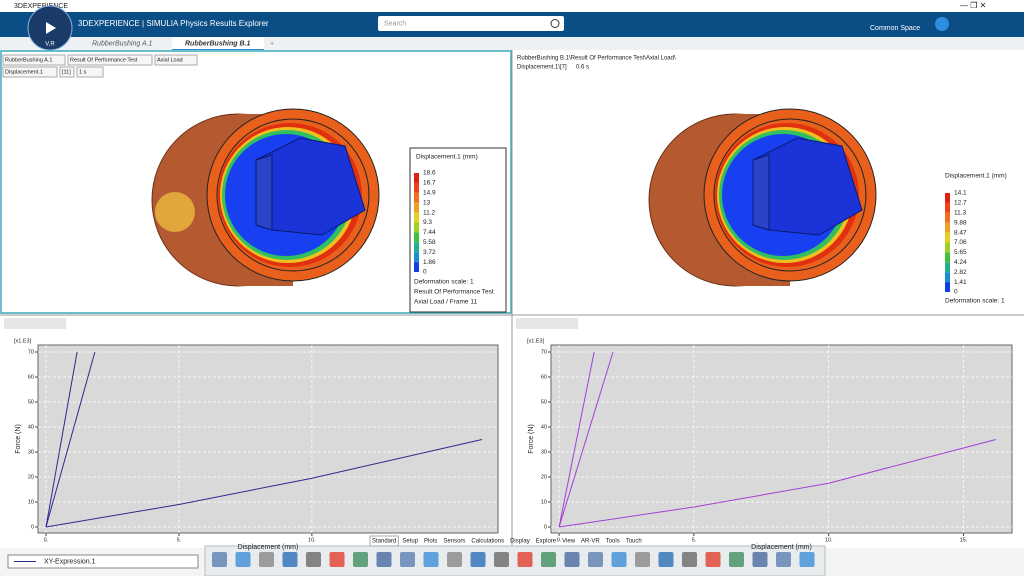 The width and height of the screenshot is (1024, 576). Describe the element at coordinates (762, 197) in the screenshot. I see `model-right` at that location.